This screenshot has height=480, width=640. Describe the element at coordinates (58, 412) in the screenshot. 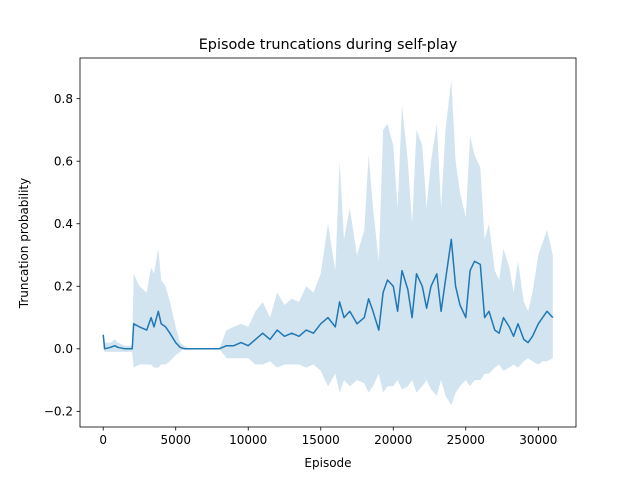

I see `y-tick-label: −0.2` at that location.